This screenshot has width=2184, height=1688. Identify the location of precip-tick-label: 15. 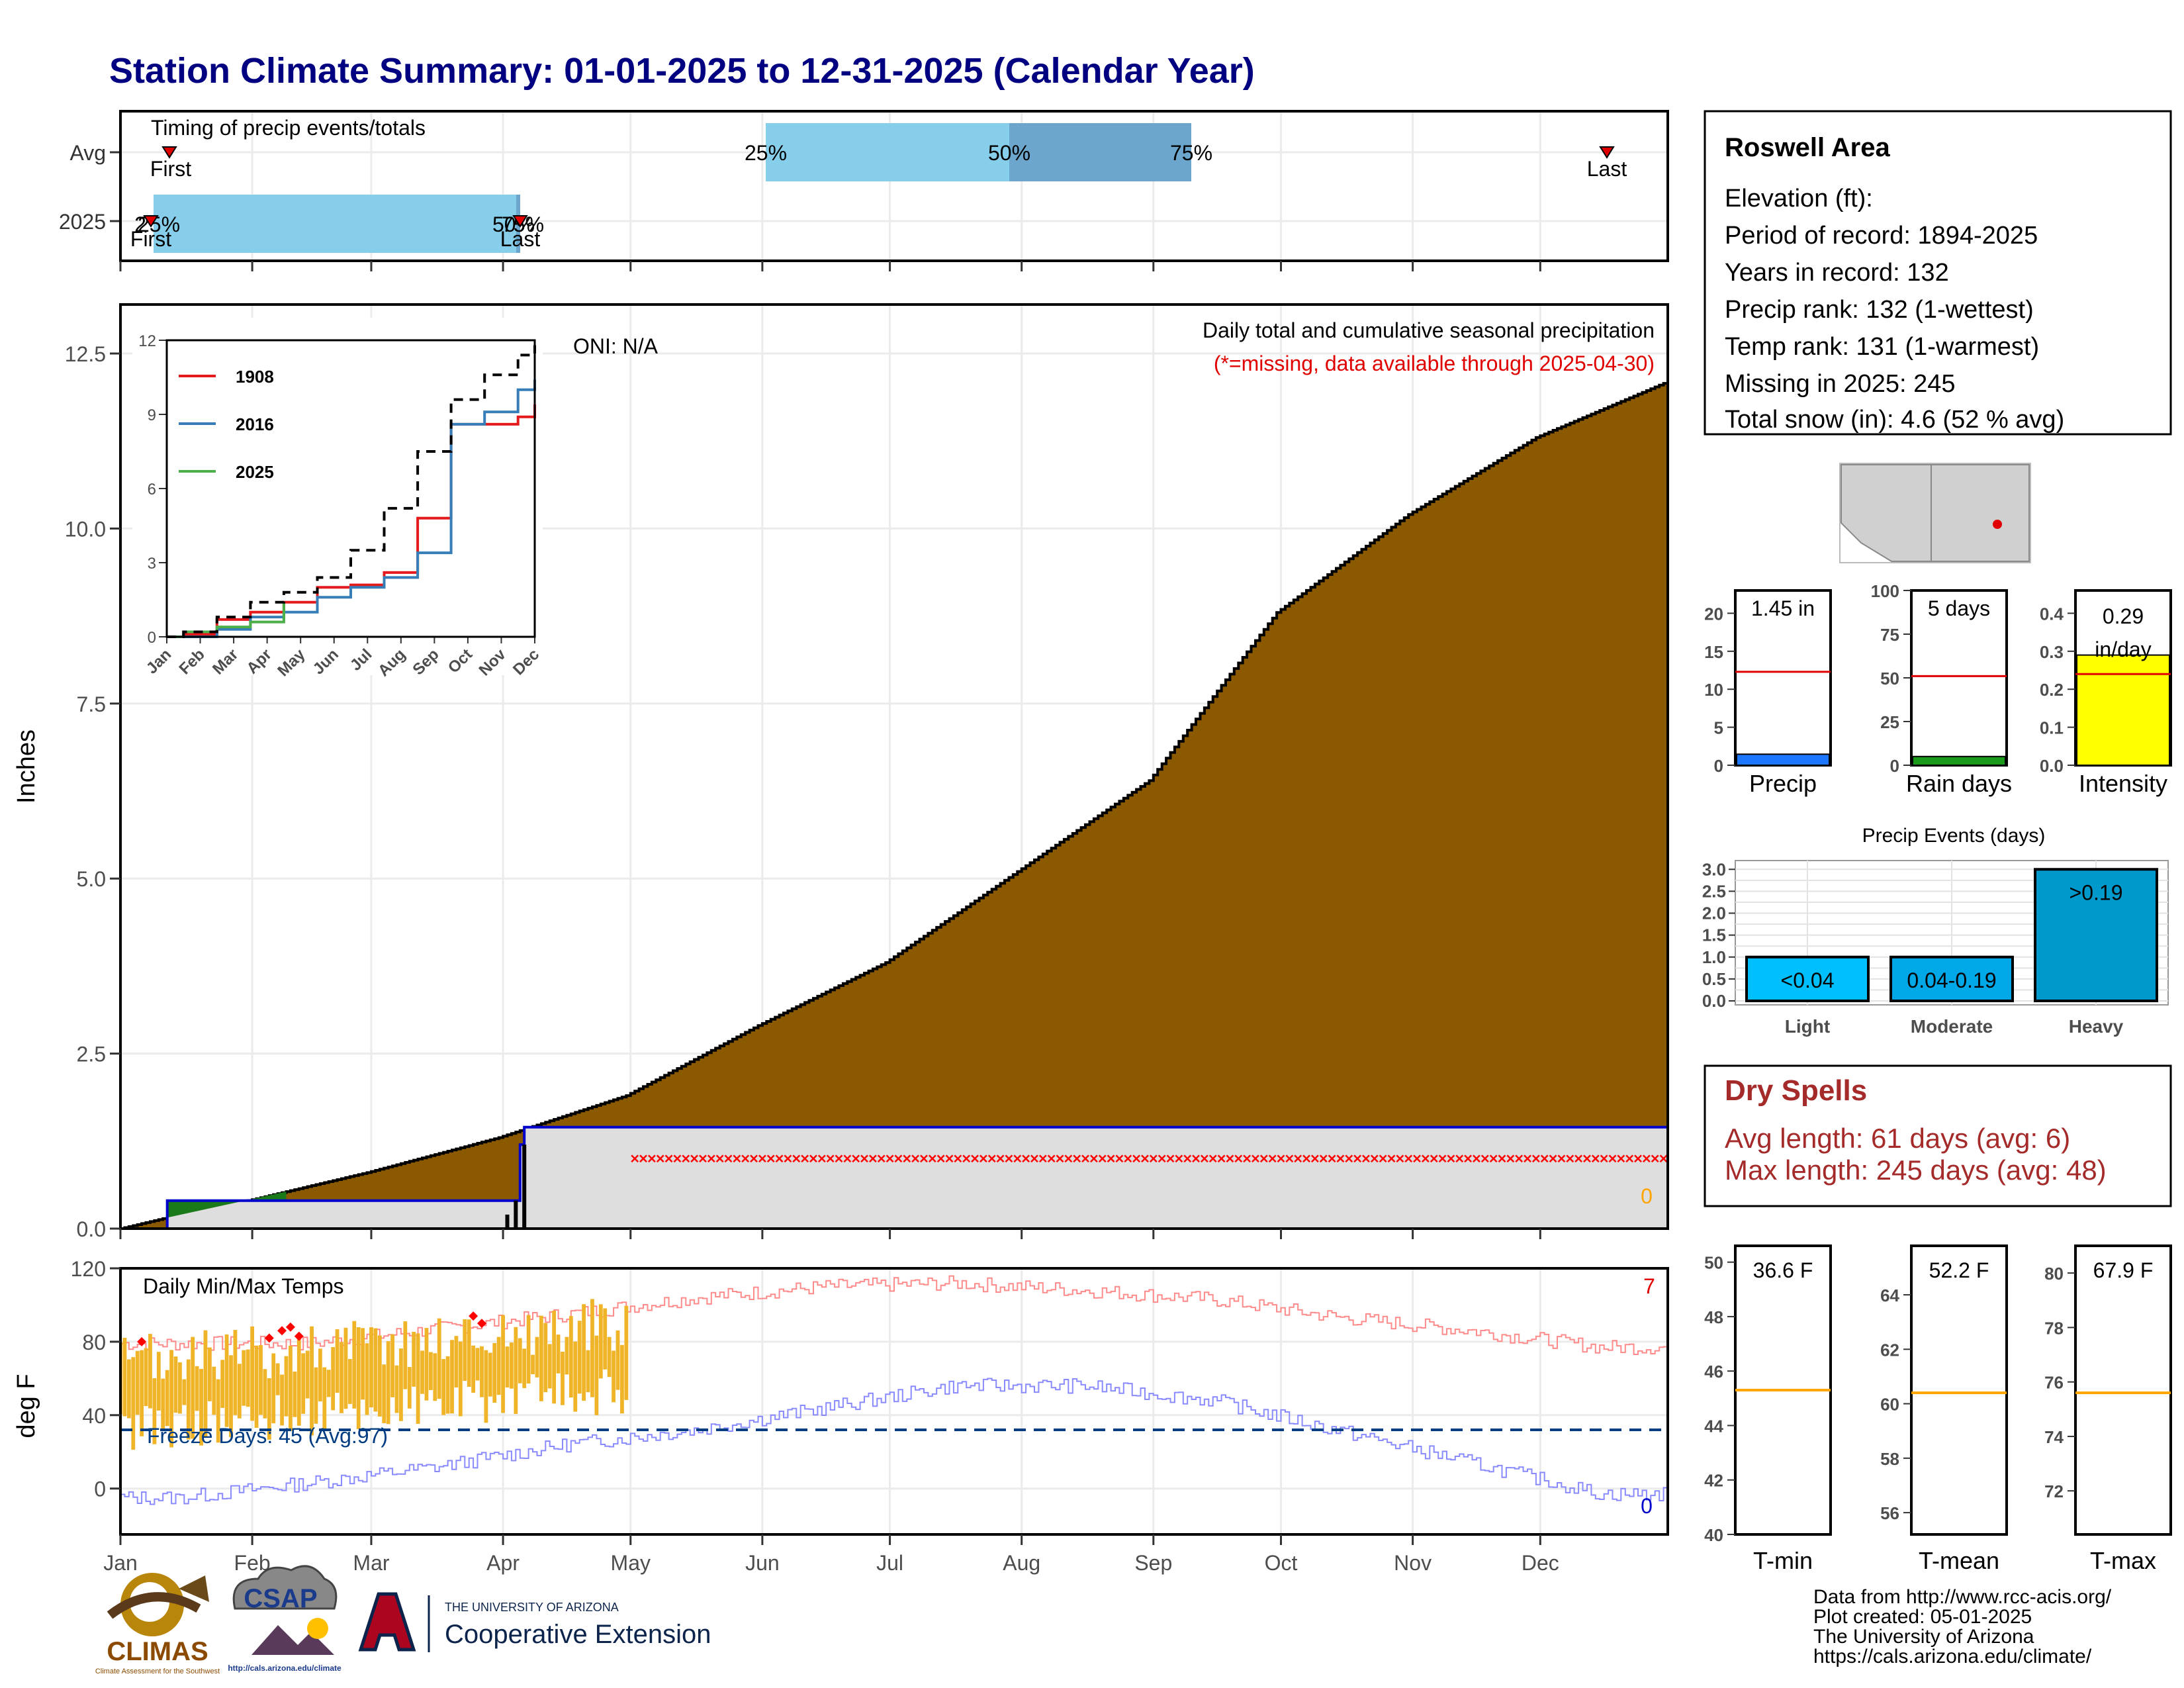
(1713, 652).